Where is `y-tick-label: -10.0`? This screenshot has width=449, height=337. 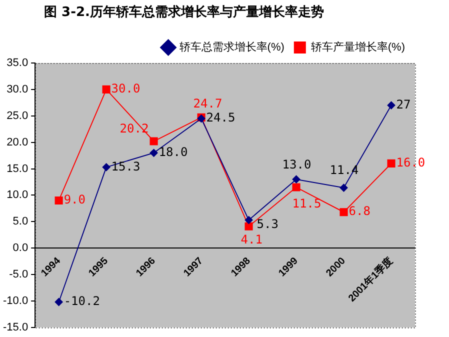 y-tick-label: -10.0 is located at coordinates (15, 300).